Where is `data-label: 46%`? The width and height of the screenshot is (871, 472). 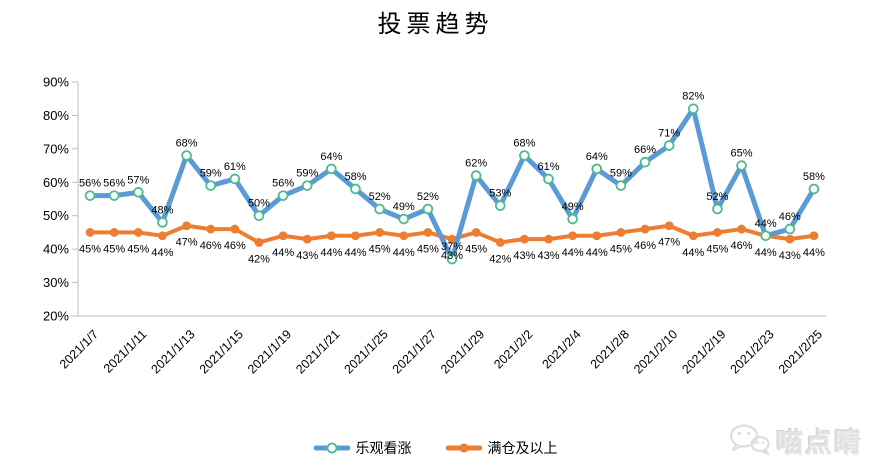
data-label: 46% is located at coordinates (235, 246).